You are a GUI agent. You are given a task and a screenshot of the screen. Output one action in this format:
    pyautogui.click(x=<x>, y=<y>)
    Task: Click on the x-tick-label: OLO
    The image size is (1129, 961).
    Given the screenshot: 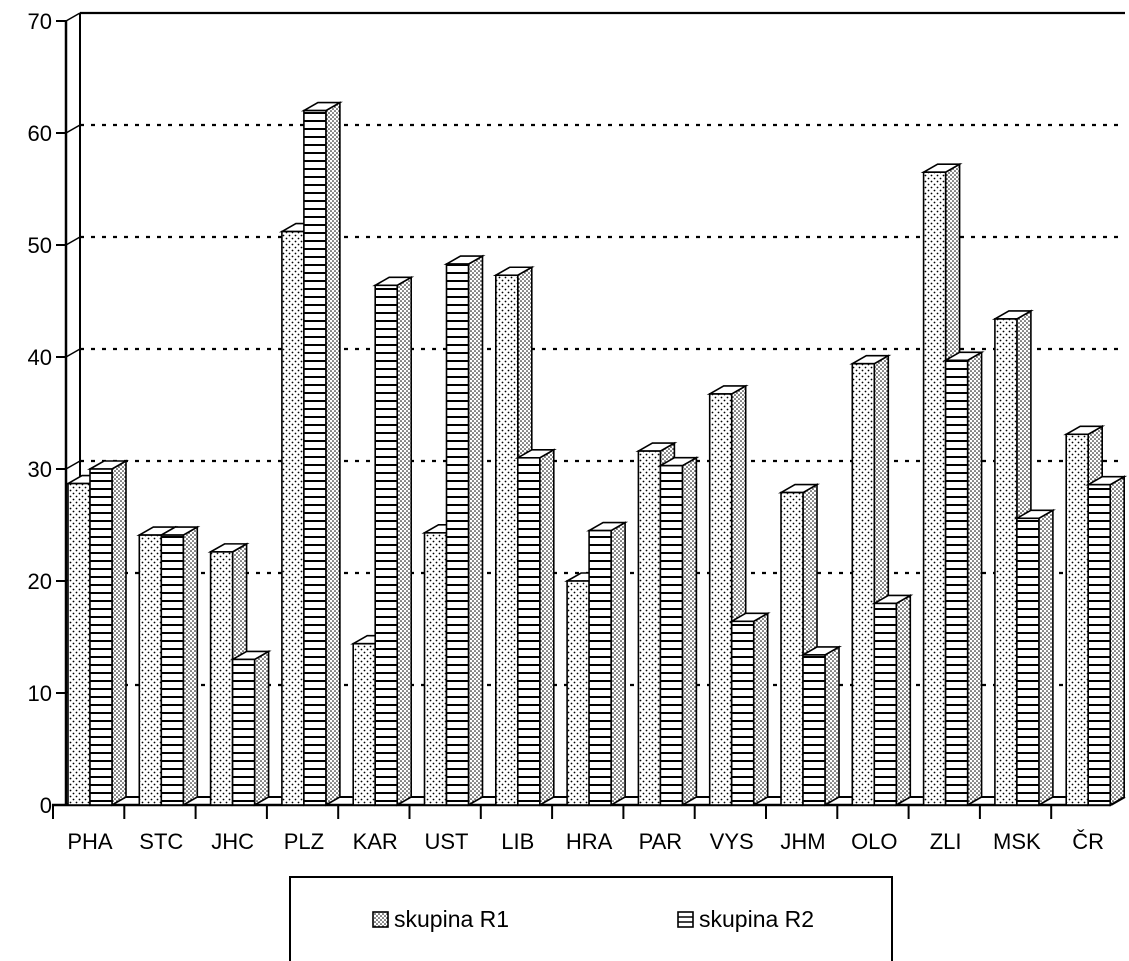 What is the action you would take?
    pyautogui.click(x=874, y=841)
    